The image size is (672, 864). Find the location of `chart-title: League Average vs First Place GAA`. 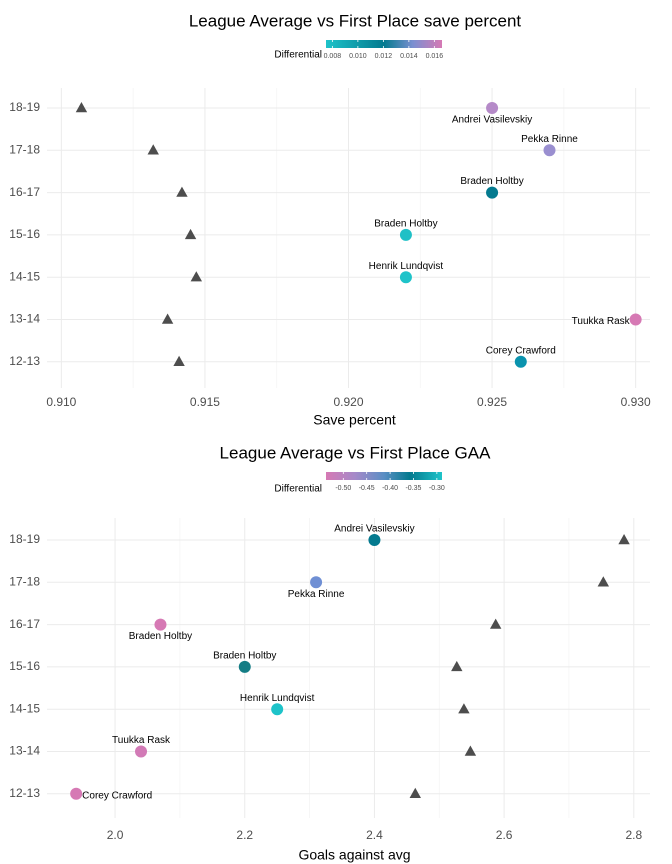

chart-title: League Average vs First Place GAA is located at coordinates (356, 452).